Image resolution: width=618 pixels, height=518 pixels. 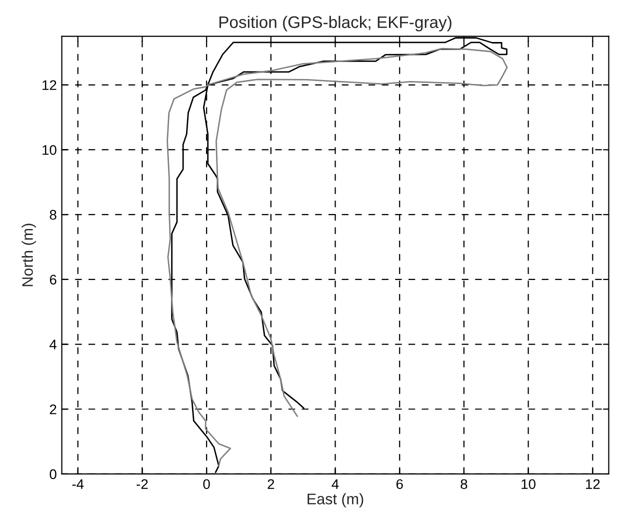 What do you see at coordinates (53, 345) in the screenshot?
I see `y-tick-label: 4` at bounding box center [53, 345].